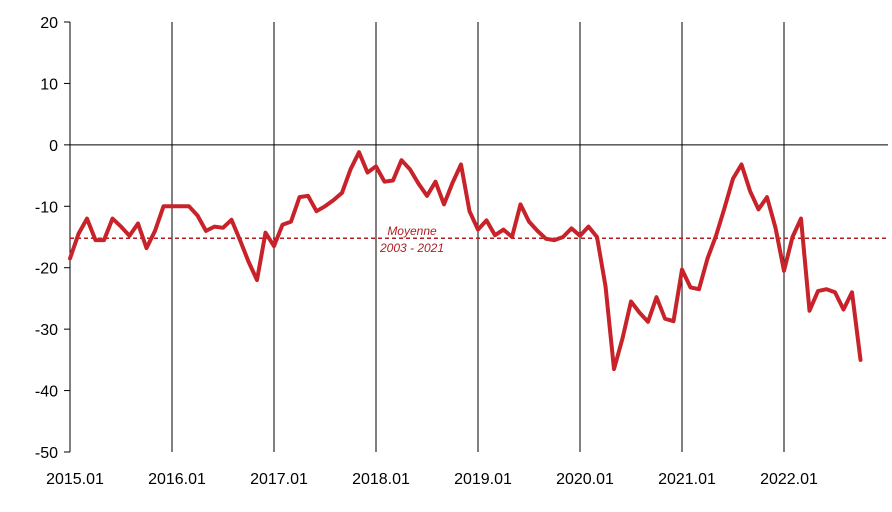 The image size is (892, 512). Describe the element at coordinates (46, 269) in the screenshot. I see `y-tick-label: -20` at that location.